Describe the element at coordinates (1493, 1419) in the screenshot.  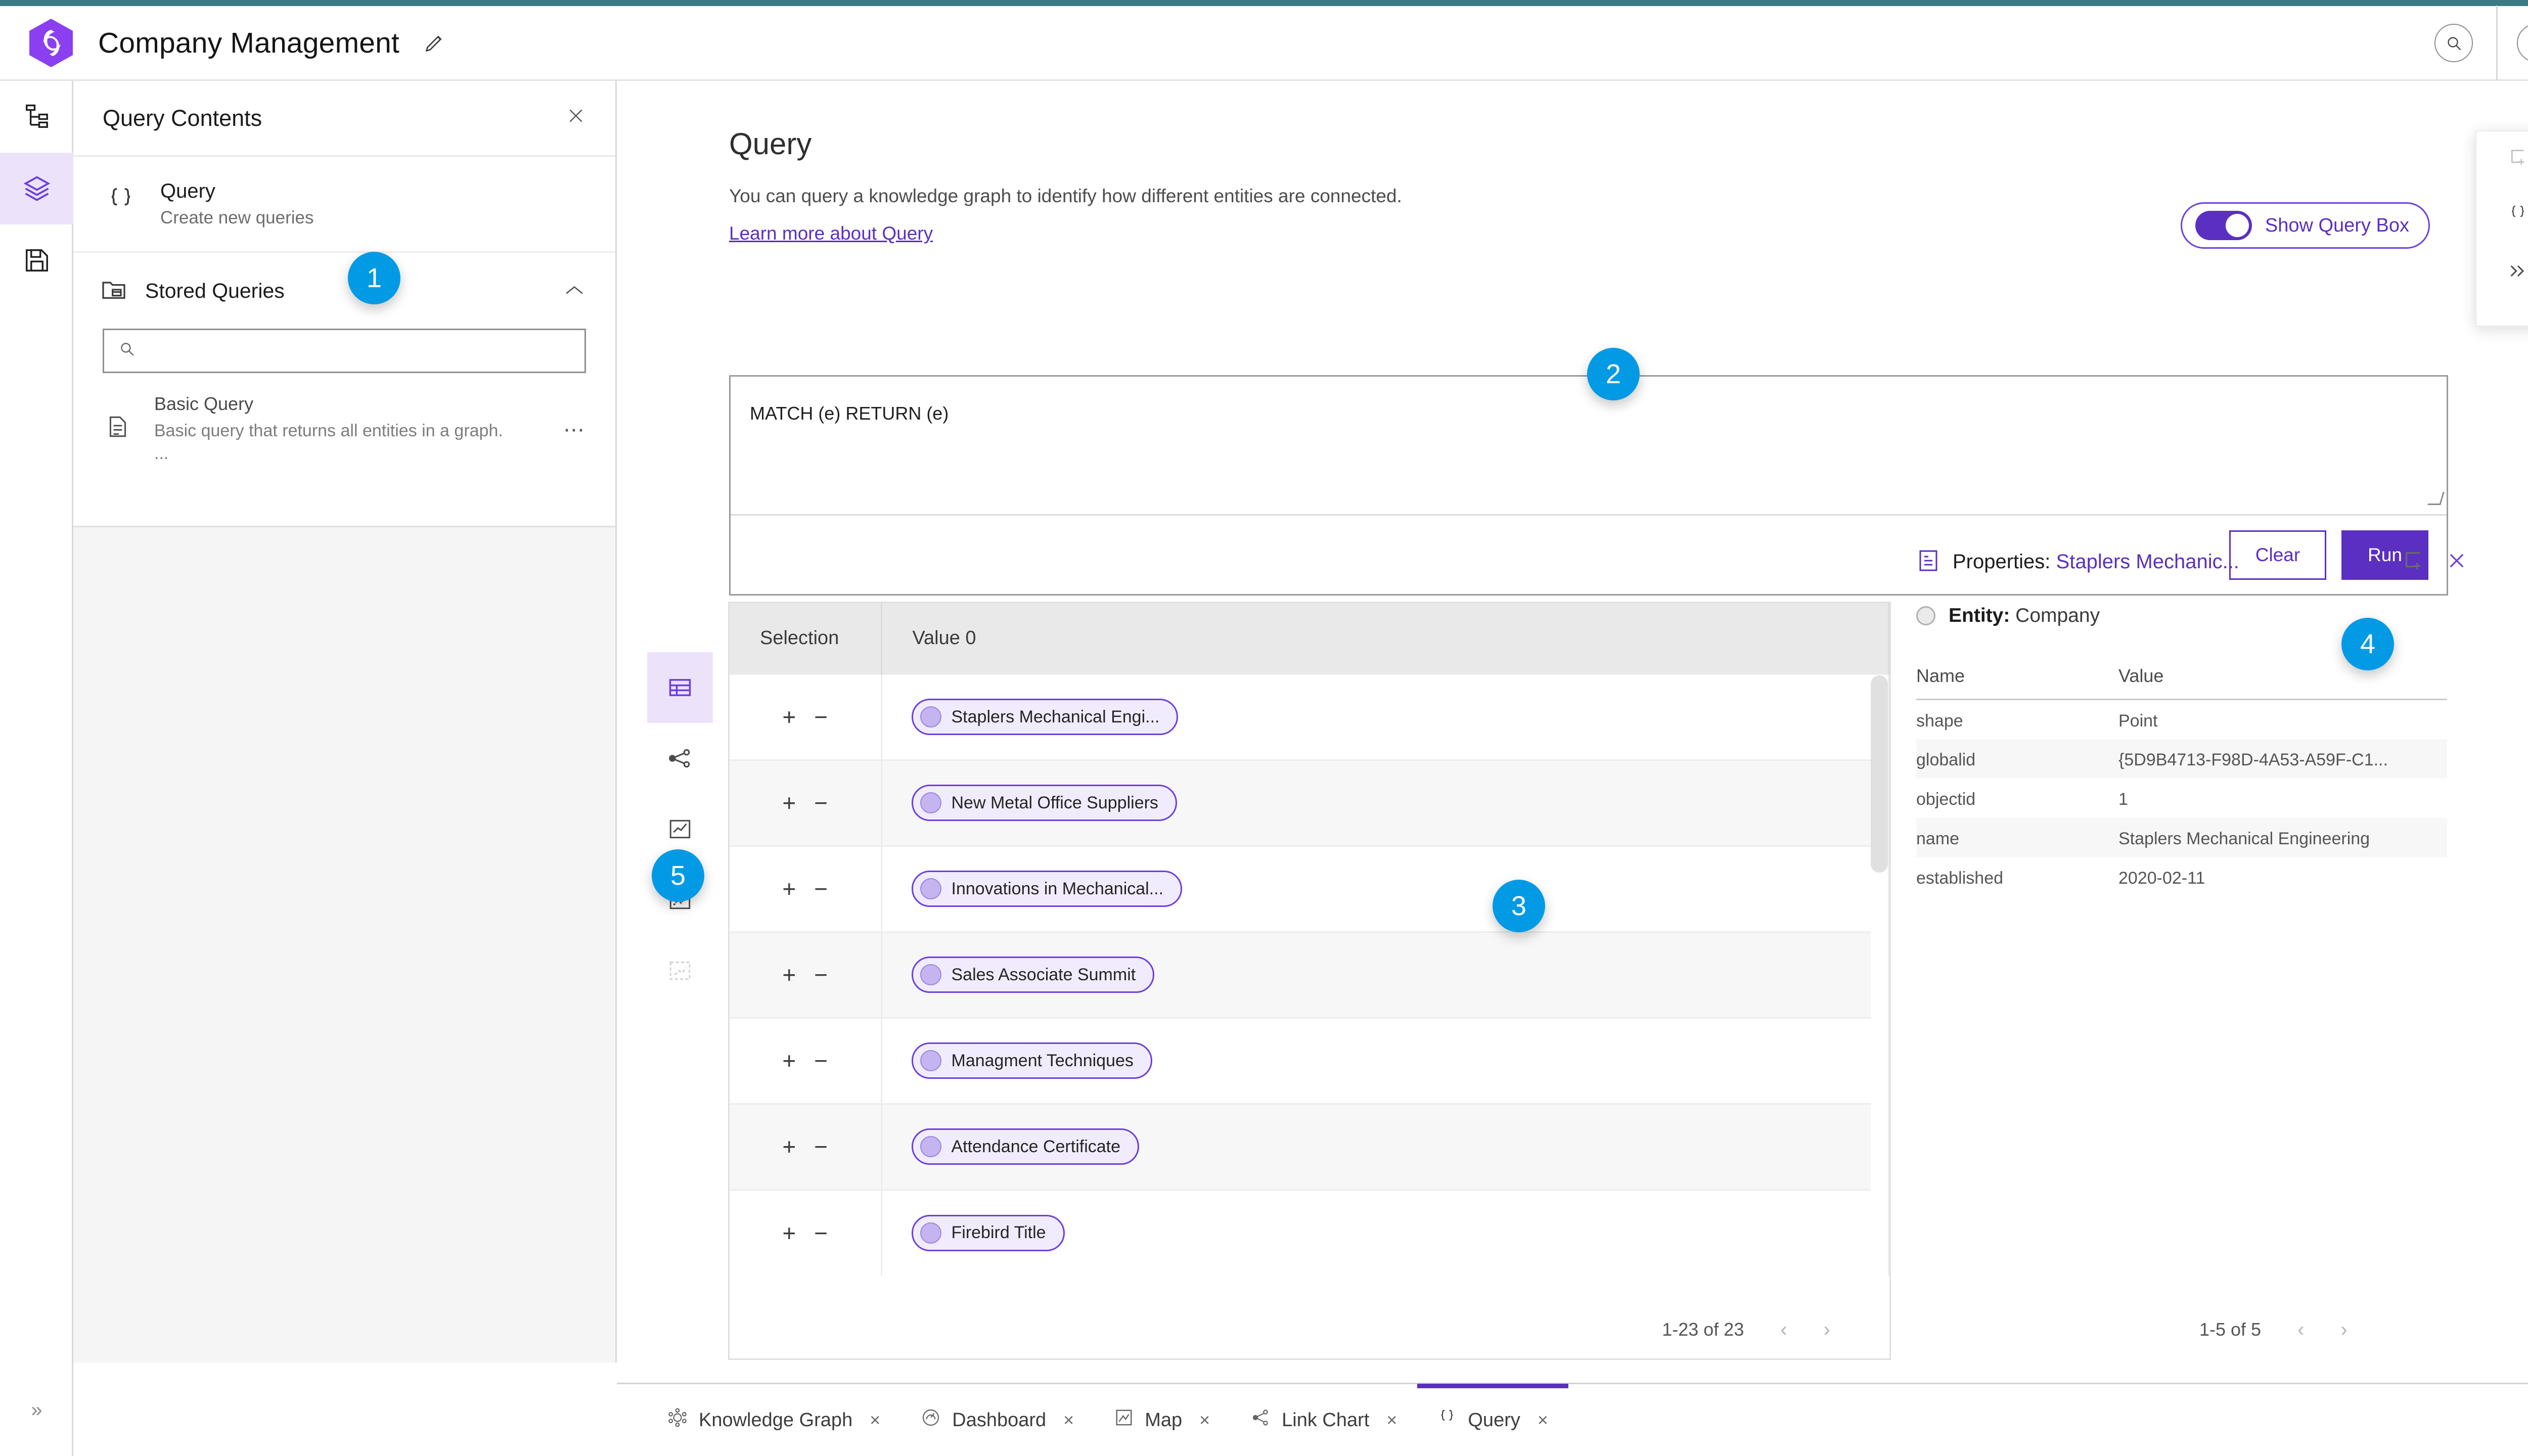
I see `tab-query: Query ×` at that location.